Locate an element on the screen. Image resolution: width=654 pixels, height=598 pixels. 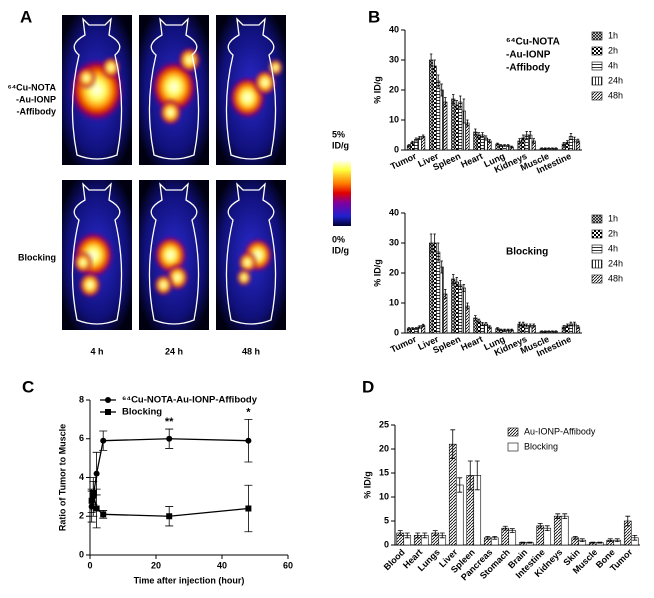
row-label: ⁶⁴Cu-NOTA is located at coordinates (32, 87).